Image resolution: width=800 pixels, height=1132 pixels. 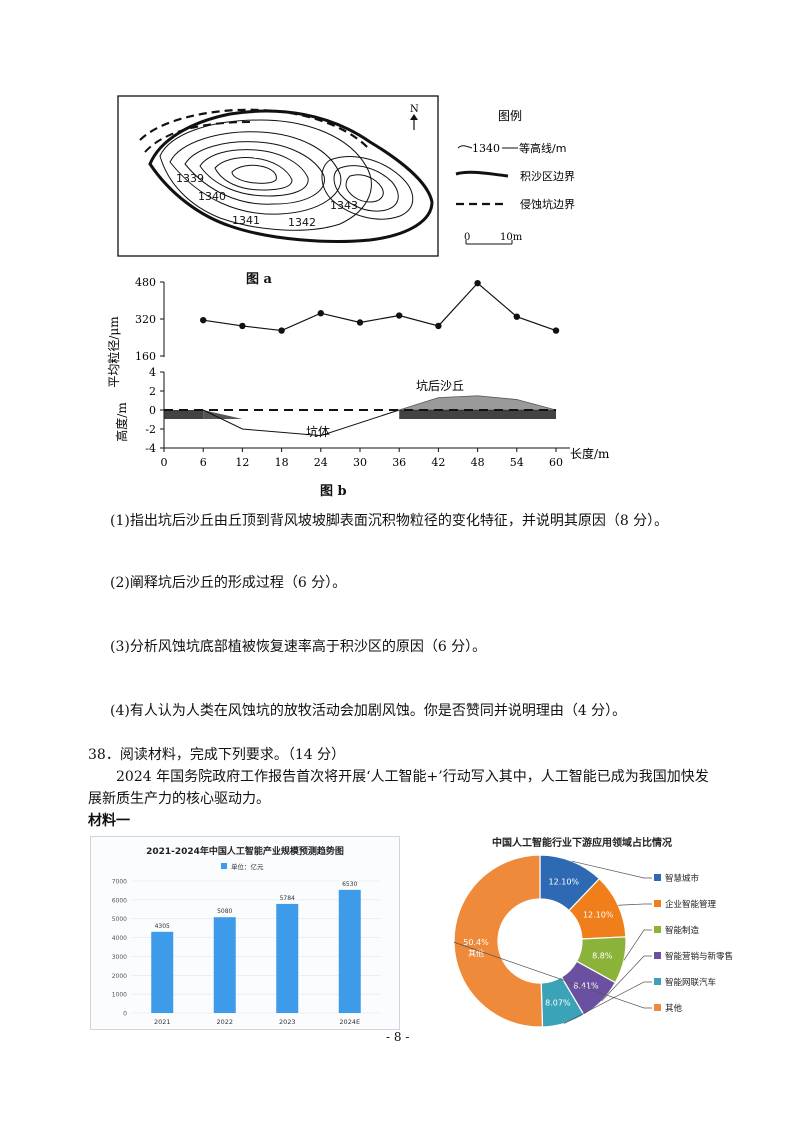 What do you see at coordinates (119, 938) in the screenshot?
I see `bar-y-tick-label: 4000` at bounding box center [119, 938].